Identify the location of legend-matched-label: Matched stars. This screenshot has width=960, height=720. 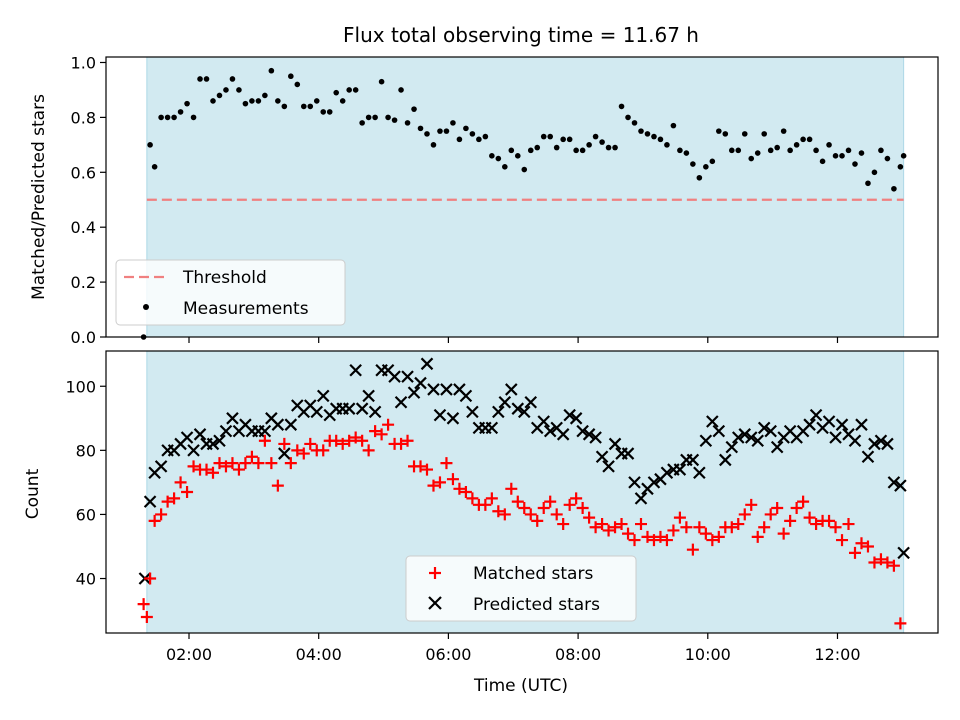
(533, 574).